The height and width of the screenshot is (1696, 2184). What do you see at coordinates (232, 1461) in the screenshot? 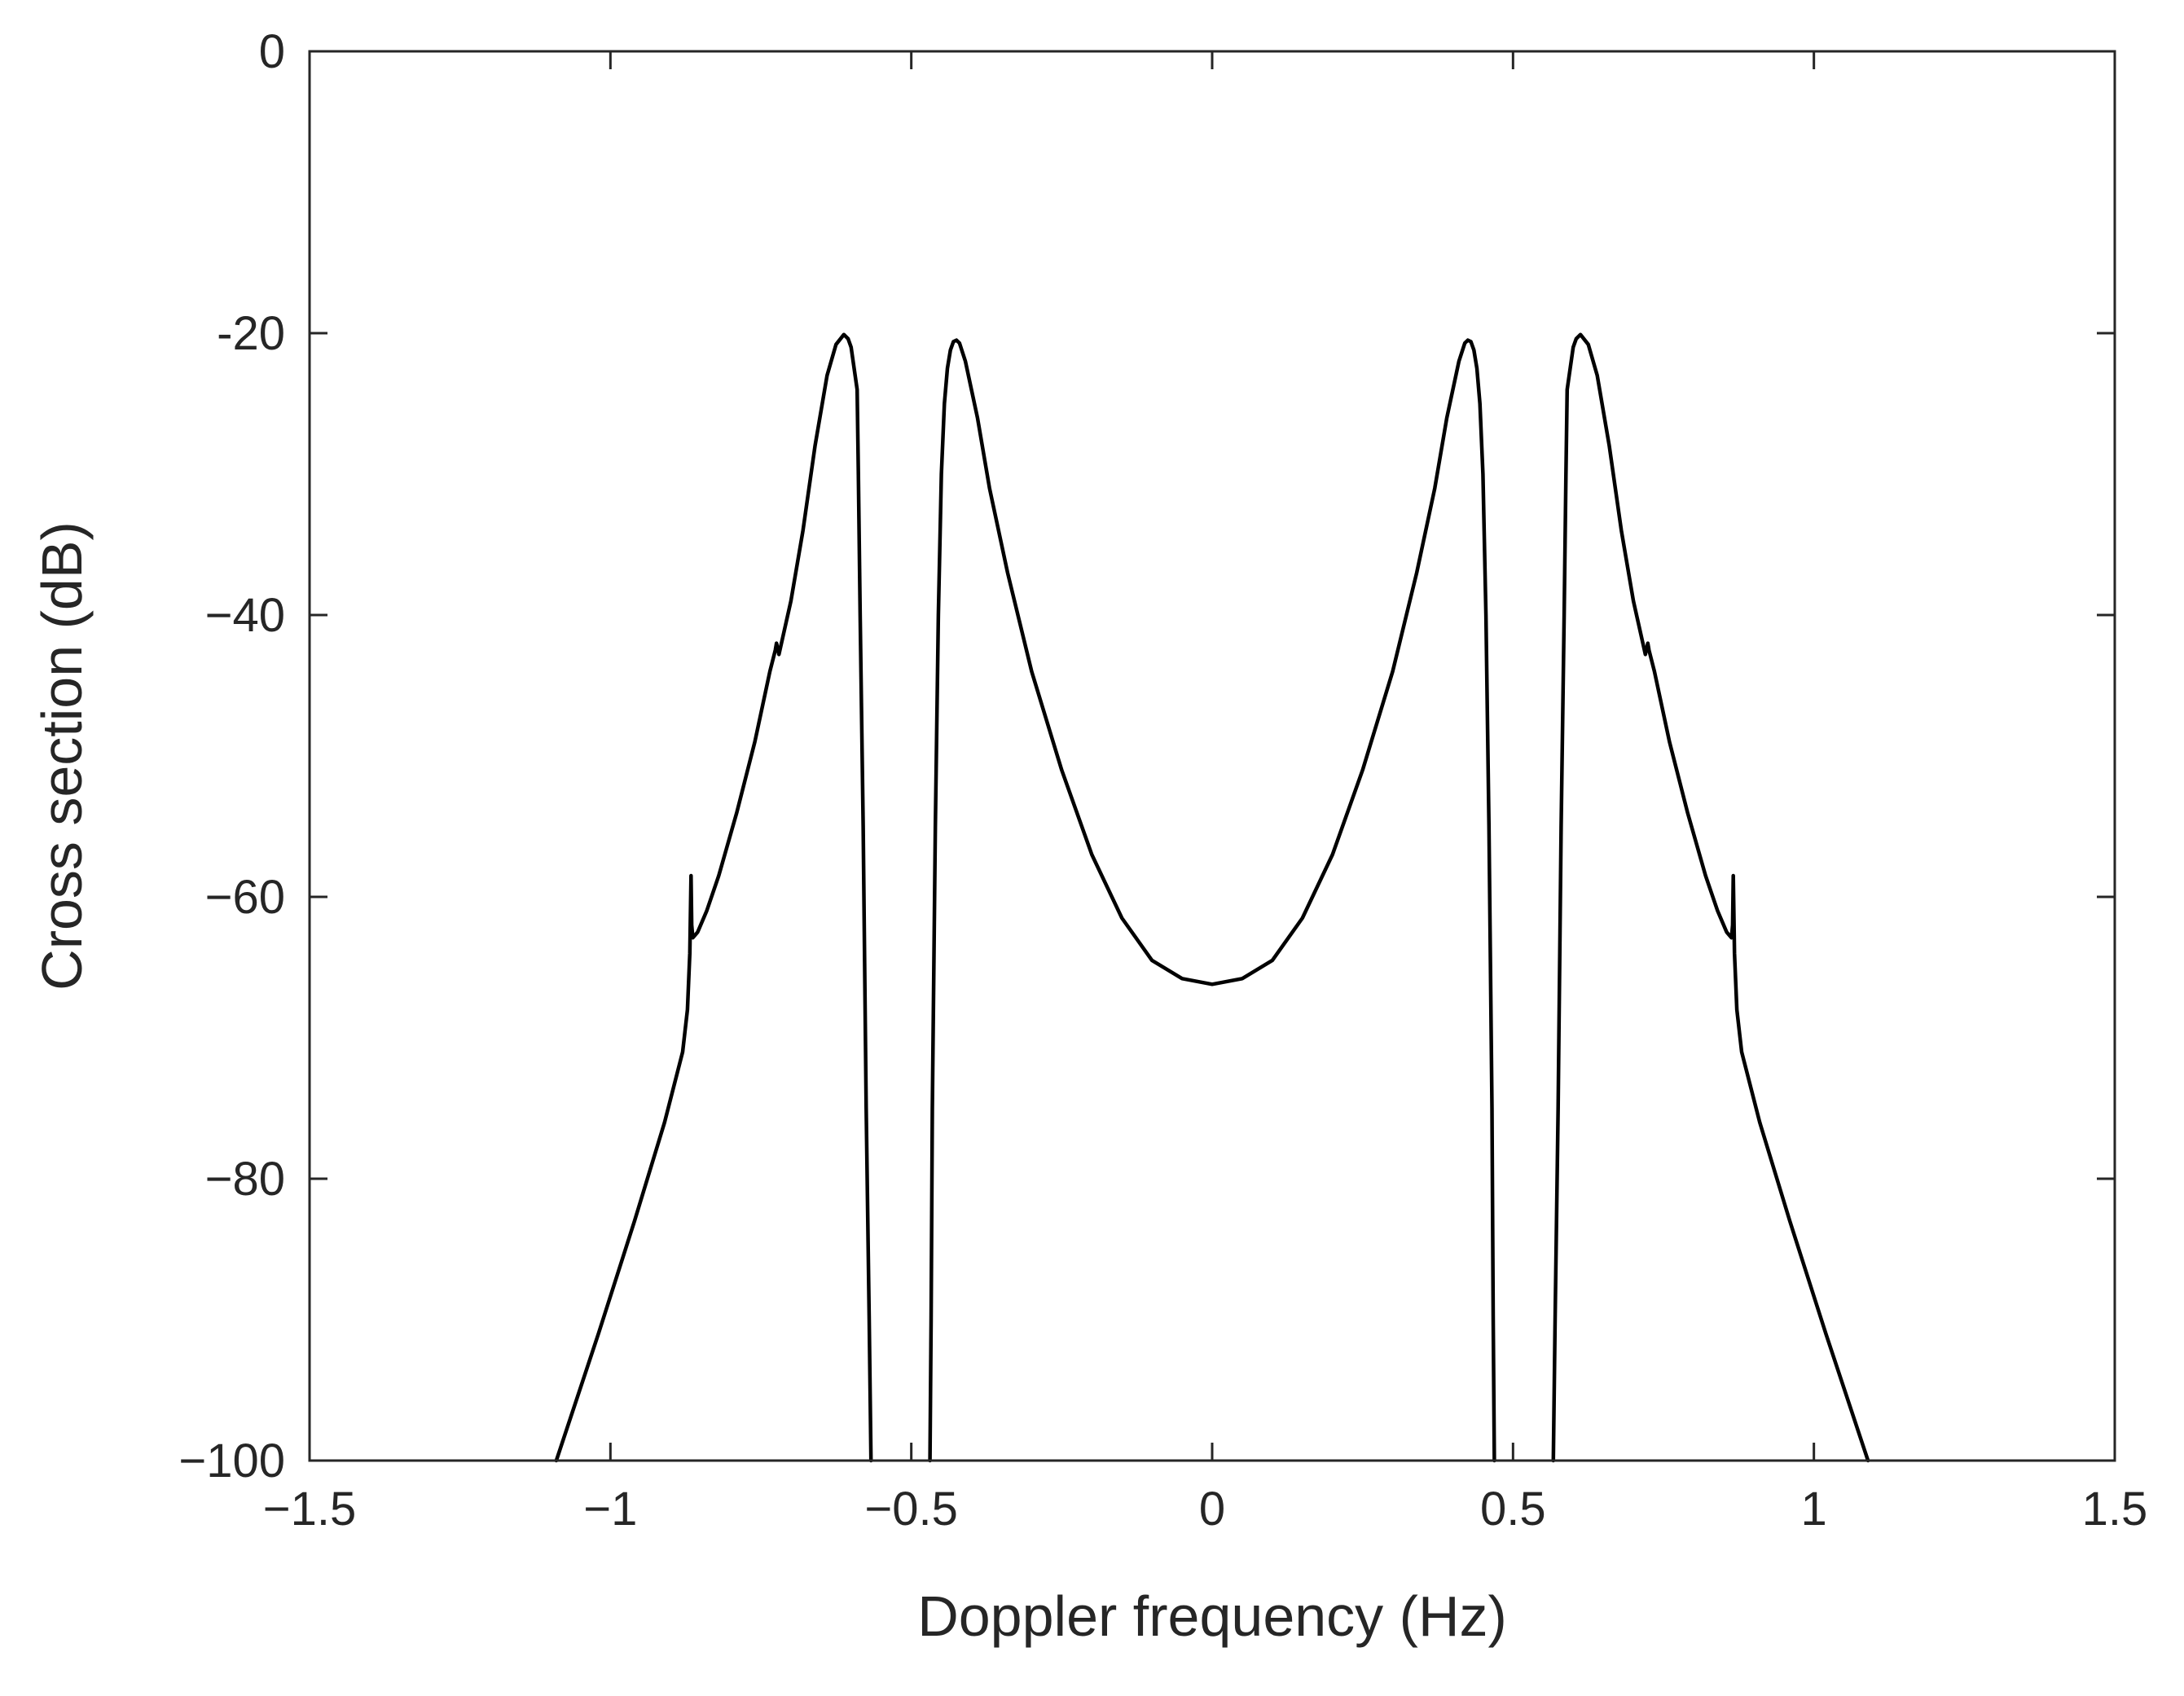
I see `y-tick-label: −100` at bounding box center [232, 1461].